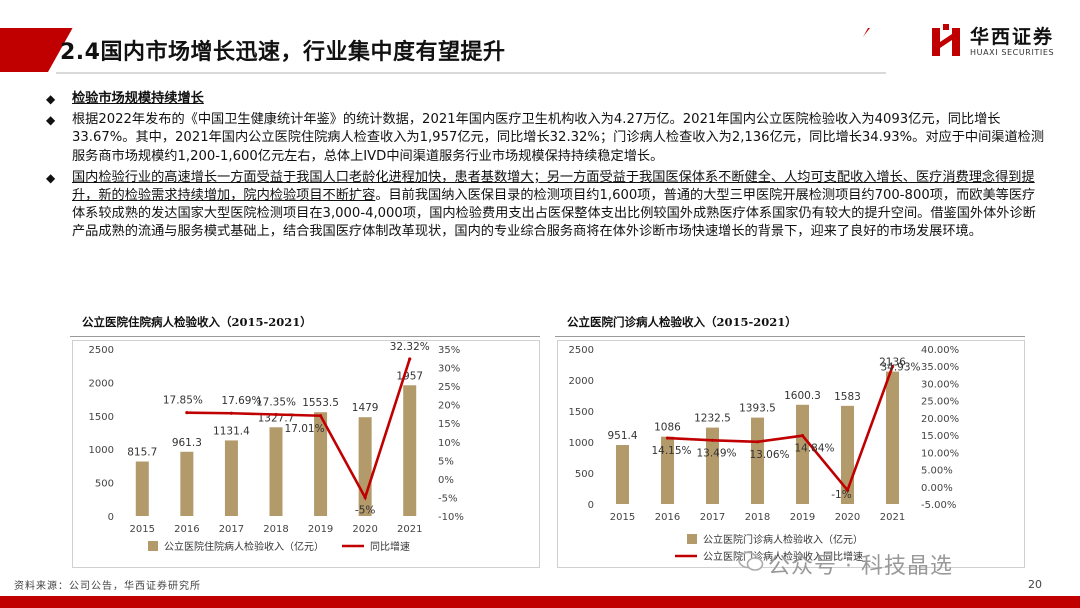 The height and width of the screenshot is (608, 1080). Describe the element at coordinates (449, 350) in the screenshot. I see `y-right-tick-label: 35%` at that location.